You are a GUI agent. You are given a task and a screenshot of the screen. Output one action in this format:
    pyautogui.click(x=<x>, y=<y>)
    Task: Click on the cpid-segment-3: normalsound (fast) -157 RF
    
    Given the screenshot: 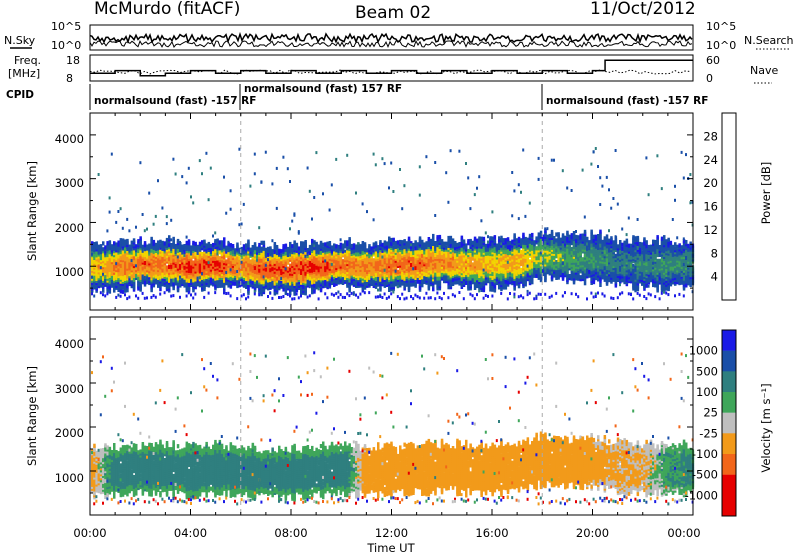 What is the action you would take?
    pyautogui.click(x=627, y=101)
    